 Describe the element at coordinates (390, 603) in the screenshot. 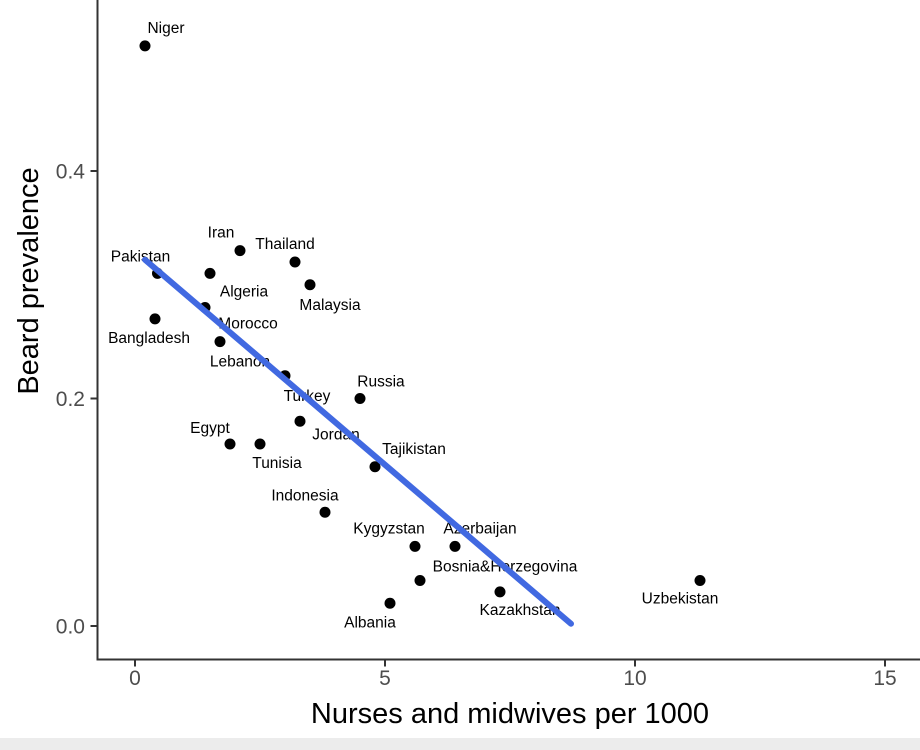

I see `data-point-albania` at that location.